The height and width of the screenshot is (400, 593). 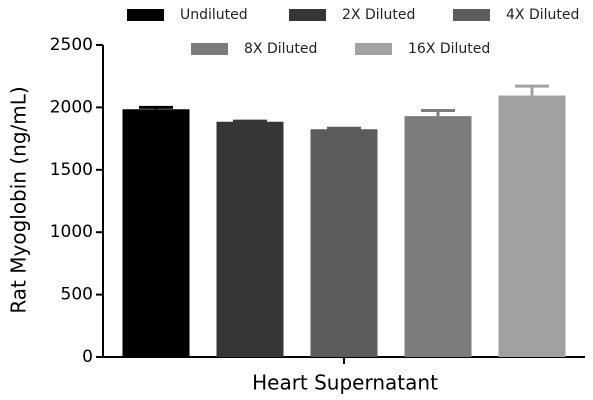 What do you see at coordinates (71, 170) in the screenshot?
I see `y-tick-label: 1500` at bounding box center [71, 170].